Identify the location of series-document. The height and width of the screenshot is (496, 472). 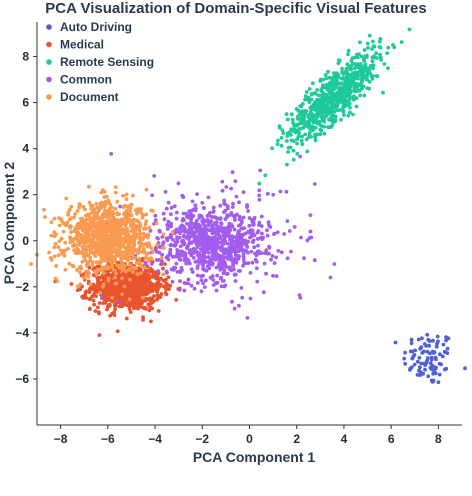
(102, 243).